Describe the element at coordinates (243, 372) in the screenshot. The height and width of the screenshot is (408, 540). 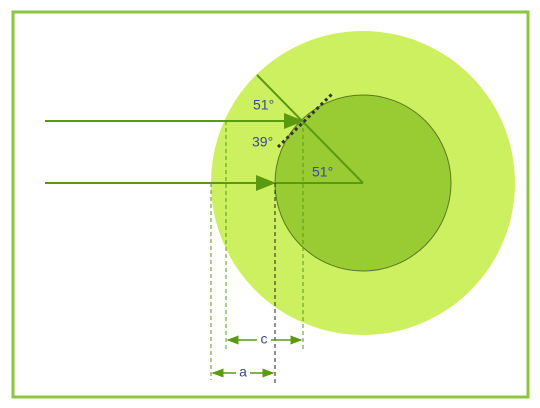
I see `dimension-label: a` at that location.